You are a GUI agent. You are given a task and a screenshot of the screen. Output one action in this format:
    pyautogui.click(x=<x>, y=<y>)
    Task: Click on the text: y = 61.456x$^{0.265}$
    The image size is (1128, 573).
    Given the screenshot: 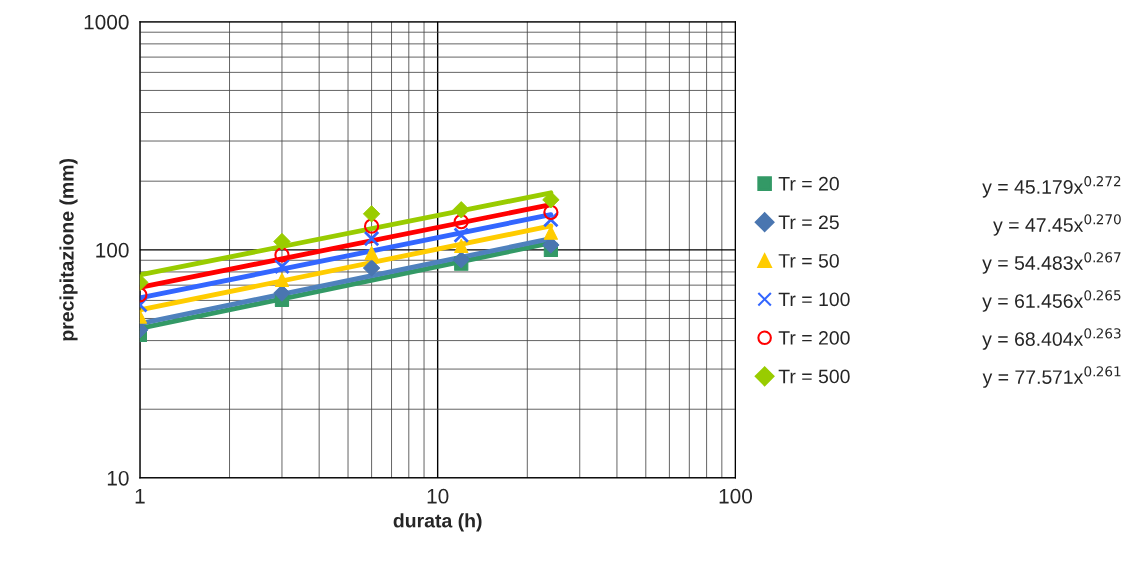 What is the action you would take?
    pyautogui.click(x=1051, y=301)
    